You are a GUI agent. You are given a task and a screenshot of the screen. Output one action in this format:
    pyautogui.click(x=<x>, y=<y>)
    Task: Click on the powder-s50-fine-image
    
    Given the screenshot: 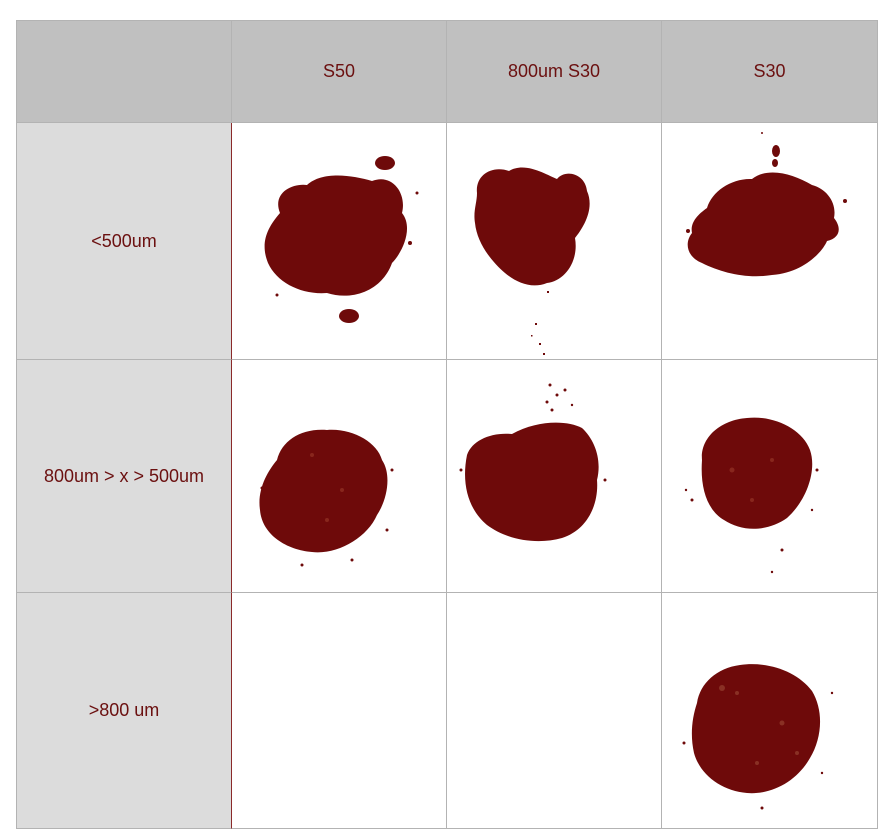 What is the action you would take?
    pyautogui.click(x=341, y=239)
    